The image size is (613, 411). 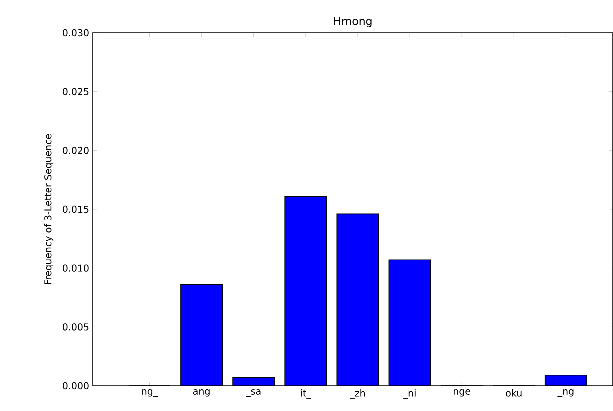 What do you see at coordinates (462, 393) in the screenshot?
I see `x-tick-label: nge` at bounding box center [462, 393].